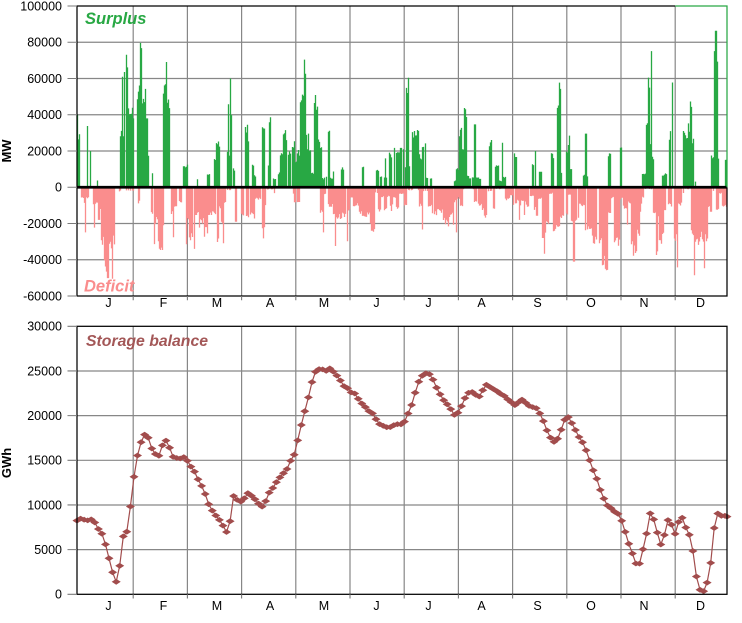  I want to click on svg-text: 100000, so click(41, 6).